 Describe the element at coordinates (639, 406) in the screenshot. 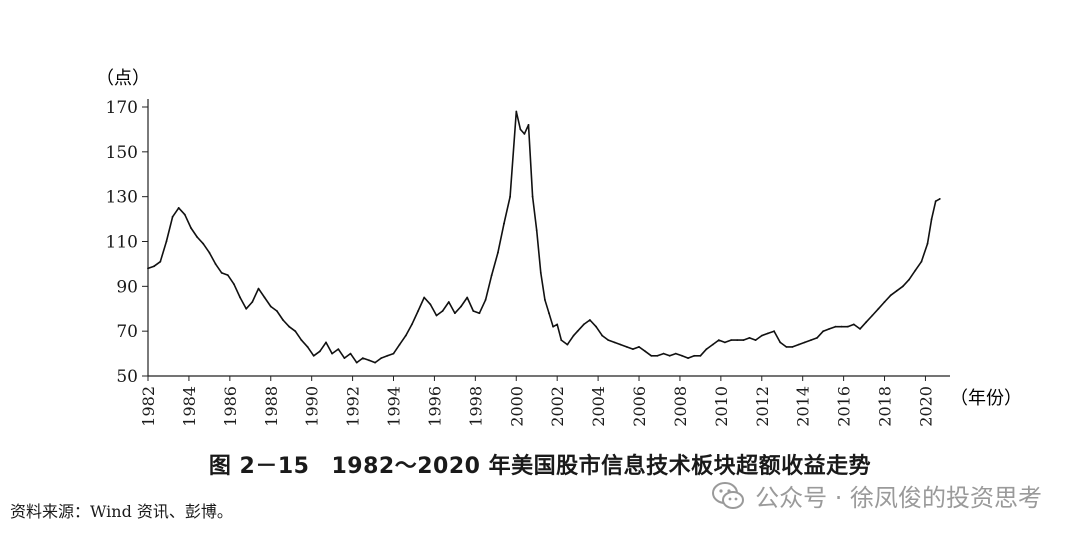

I see `x-tick-label: 2006` at that location.